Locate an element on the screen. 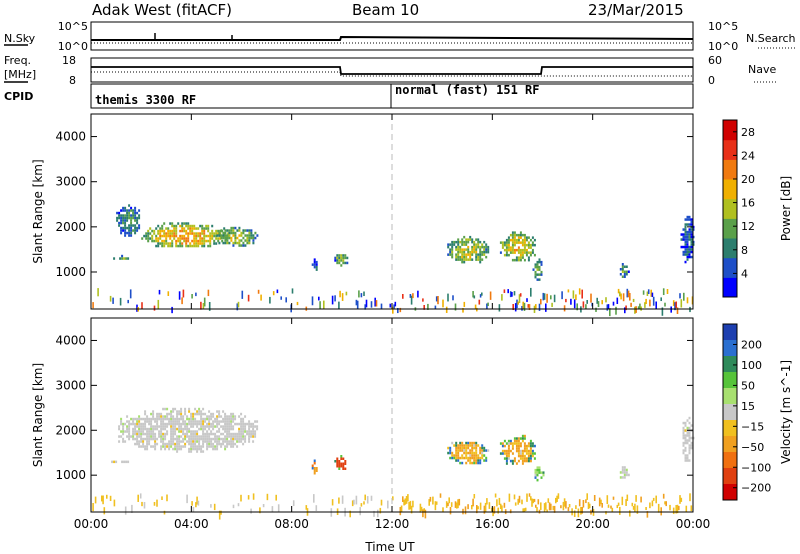 This screenshot has width=800, height=554. freq-trace is located at coordinates (392, 70).